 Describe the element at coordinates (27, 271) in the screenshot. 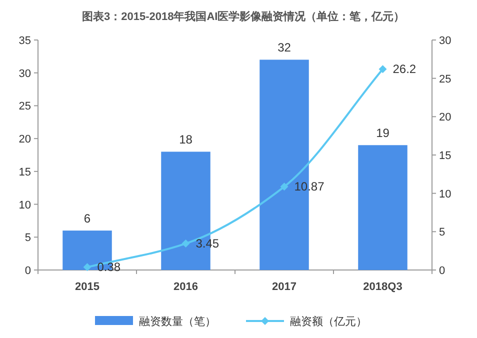

I see `y-tick-label: 0` at that location.